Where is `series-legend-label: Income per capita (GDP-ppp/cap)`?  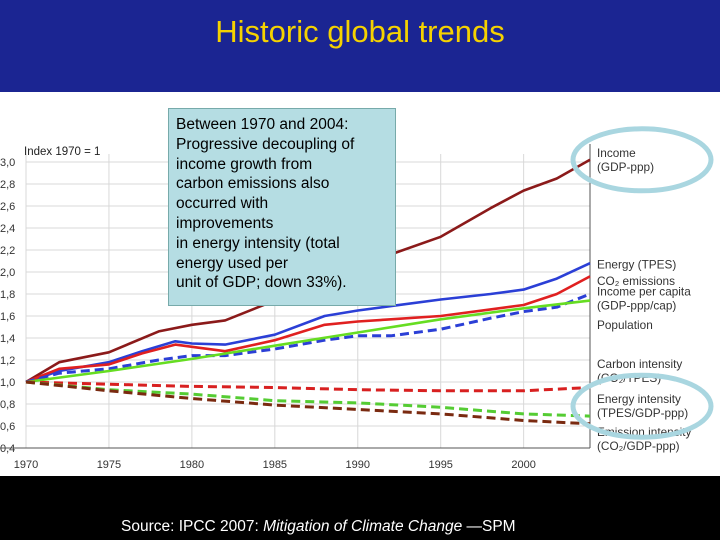
series-legend-label: Income per capita (GDP-ppp/cap) is located at coordinates (644, 298).